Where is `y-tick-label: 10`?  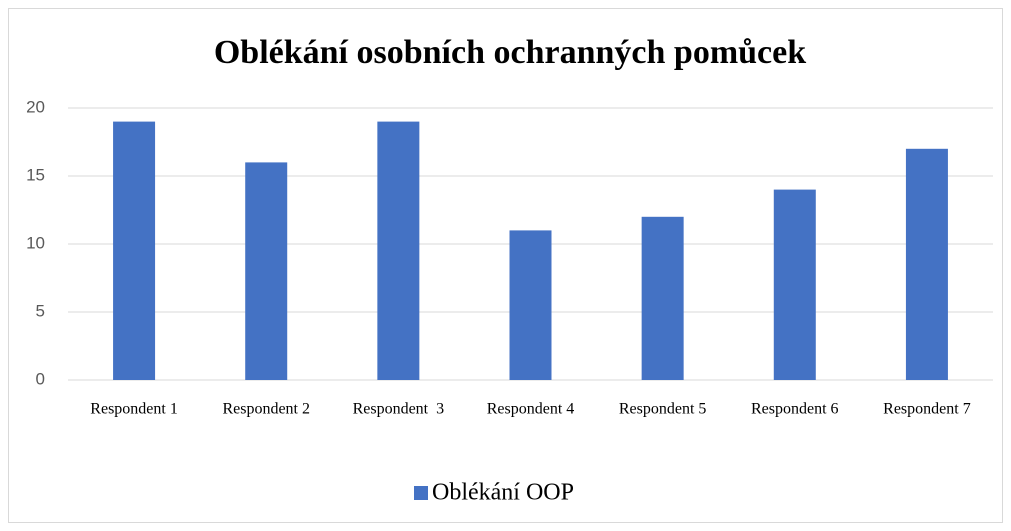 y-tick-label: 10 is located at coordinates (35, 242).